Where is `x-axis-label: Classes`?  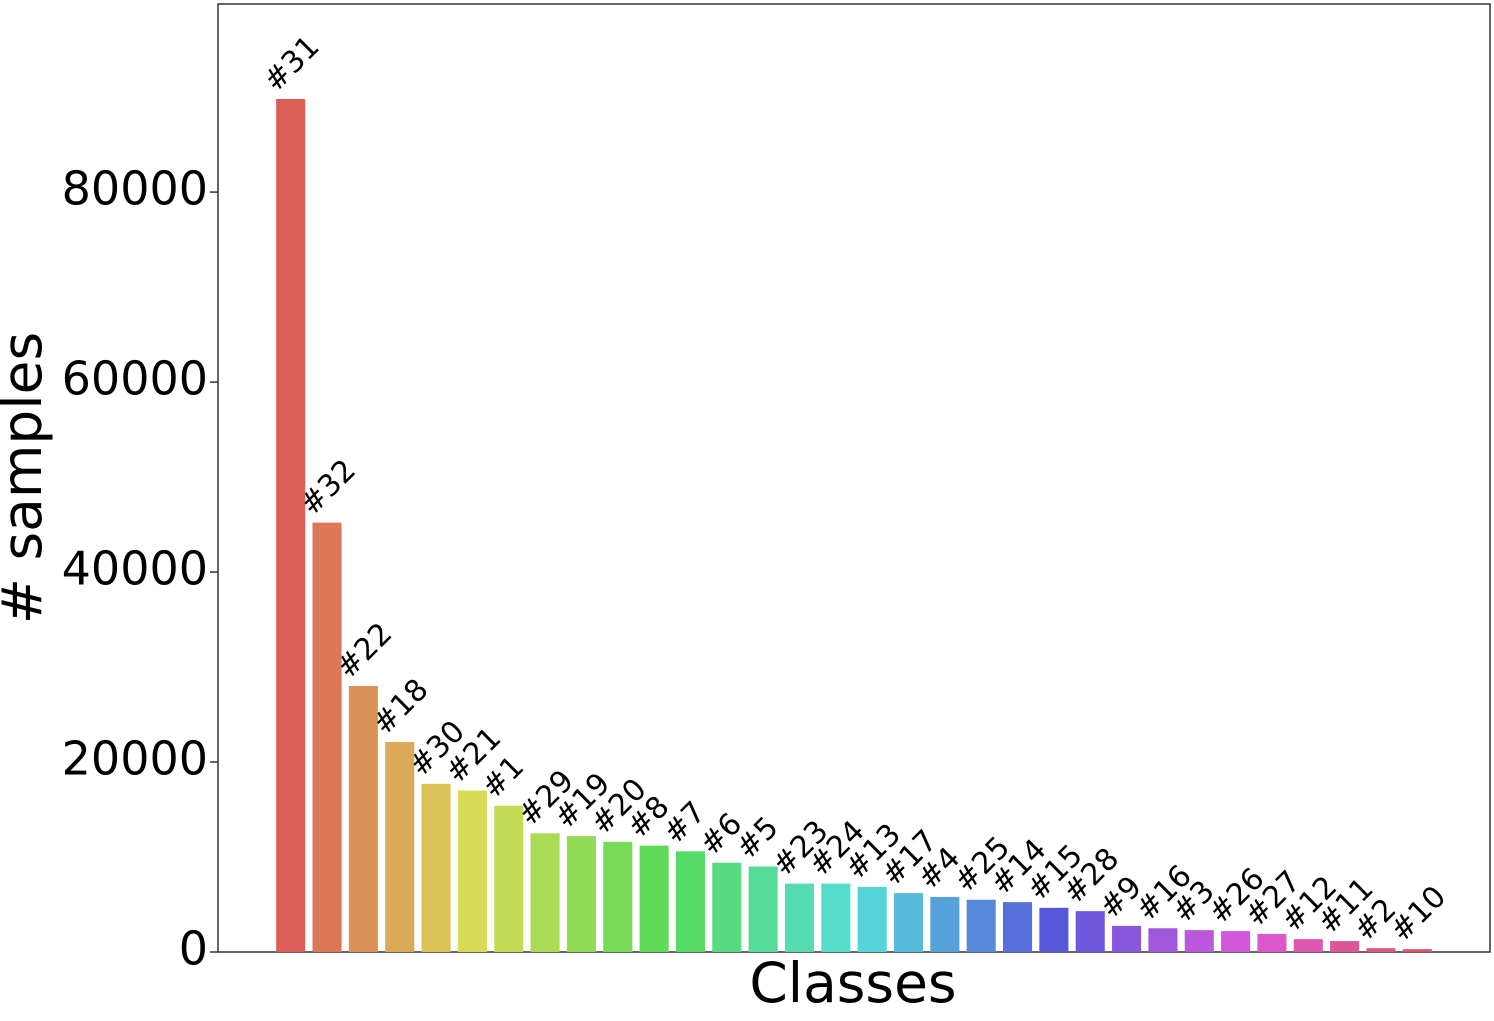
x-axis-label: Classes is located at coordinates (852, 983).